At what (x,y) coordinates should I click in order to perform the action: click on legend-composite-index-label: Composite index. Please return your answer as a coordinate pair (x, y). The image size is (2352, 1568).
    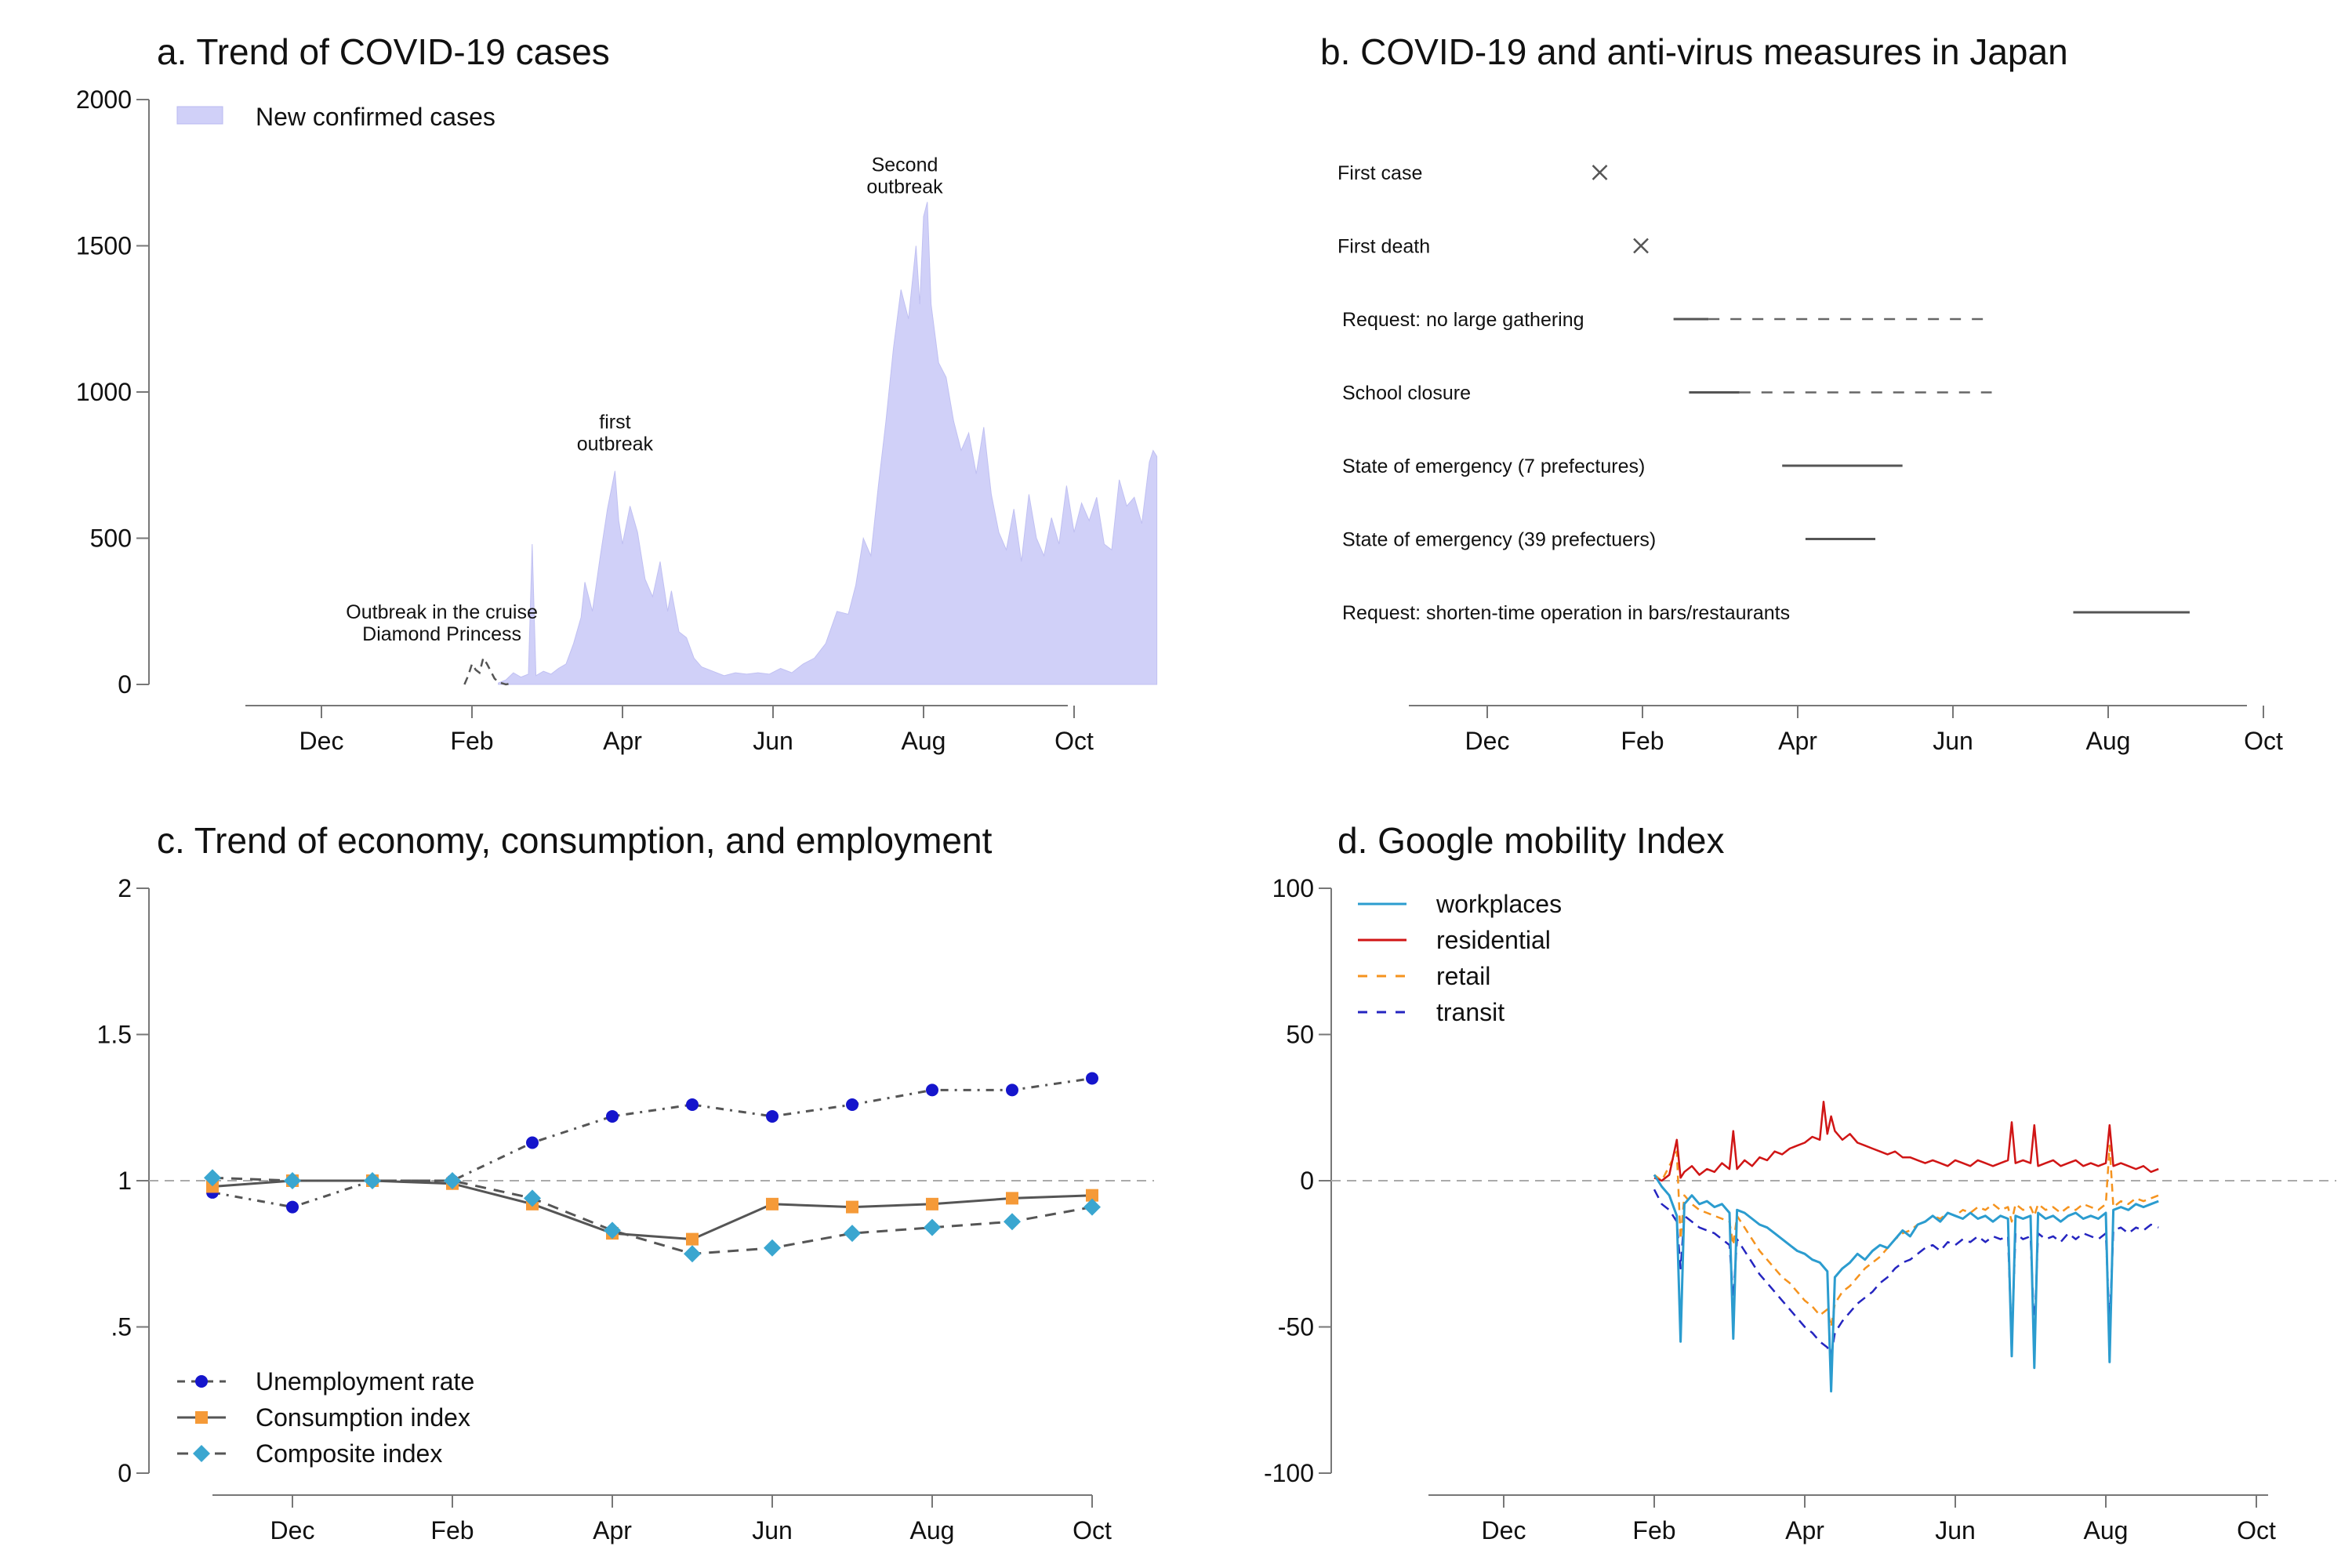
    Looking at the image, I should click on (349, 1453).